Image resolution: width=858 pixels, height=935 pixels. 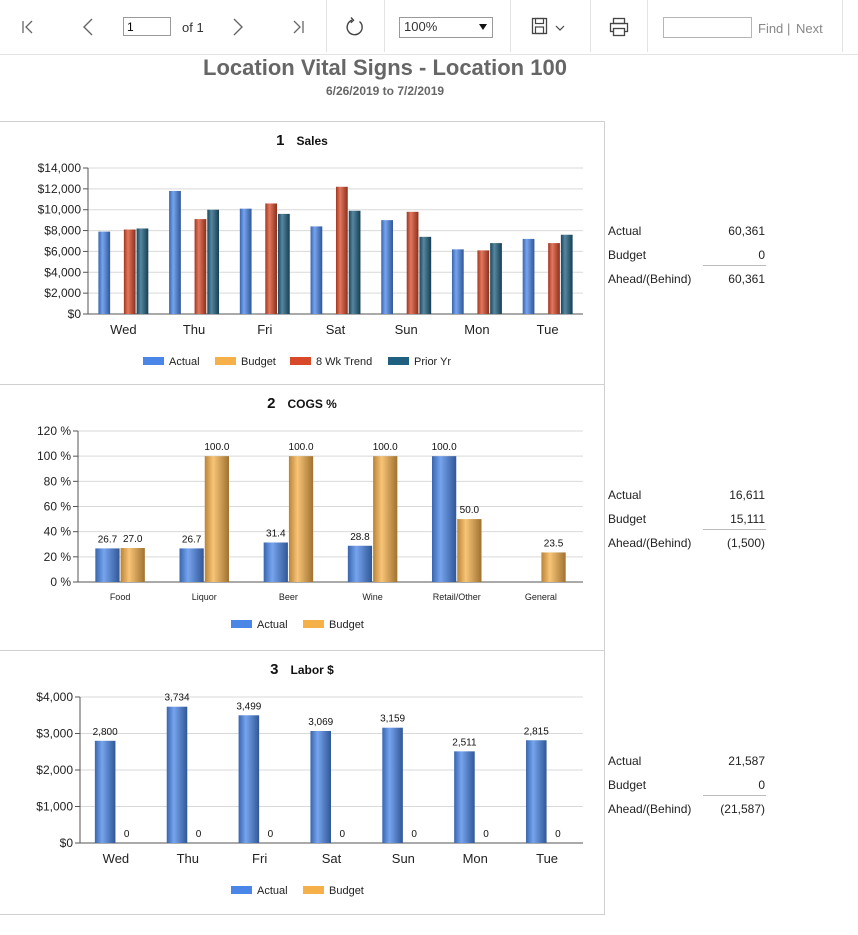 I want to click on y-tick-label: 80 %, so click(x=58, y=481).